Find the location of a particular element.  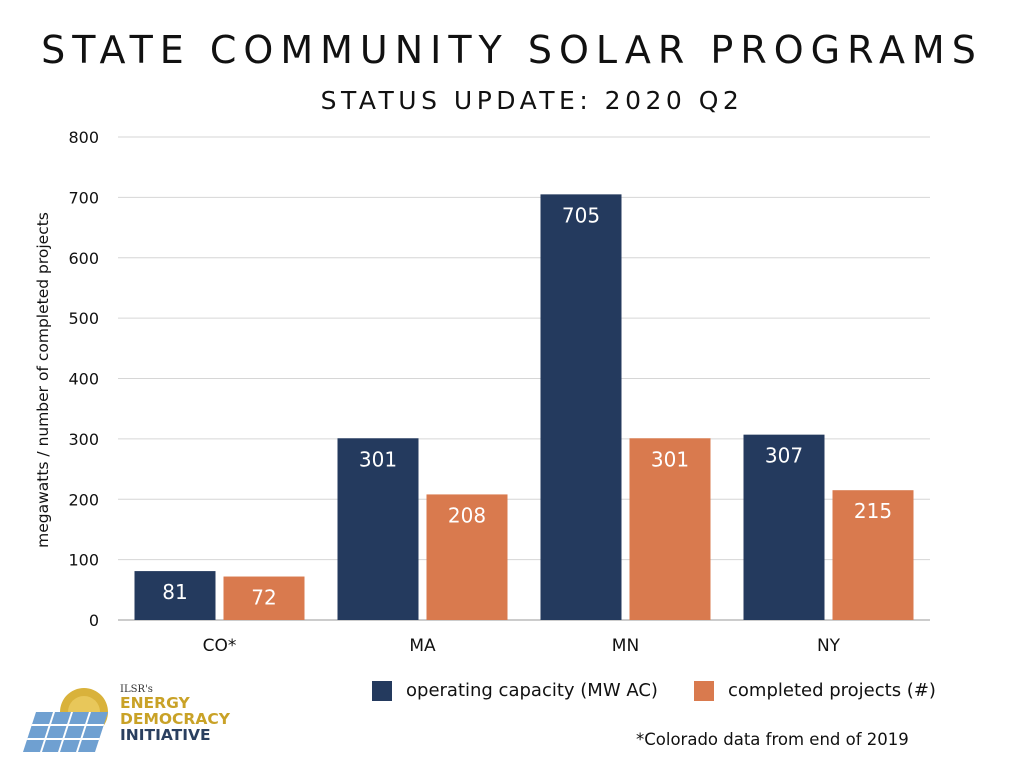

logo-org: ILSR's is located at coordinates (136, 689).